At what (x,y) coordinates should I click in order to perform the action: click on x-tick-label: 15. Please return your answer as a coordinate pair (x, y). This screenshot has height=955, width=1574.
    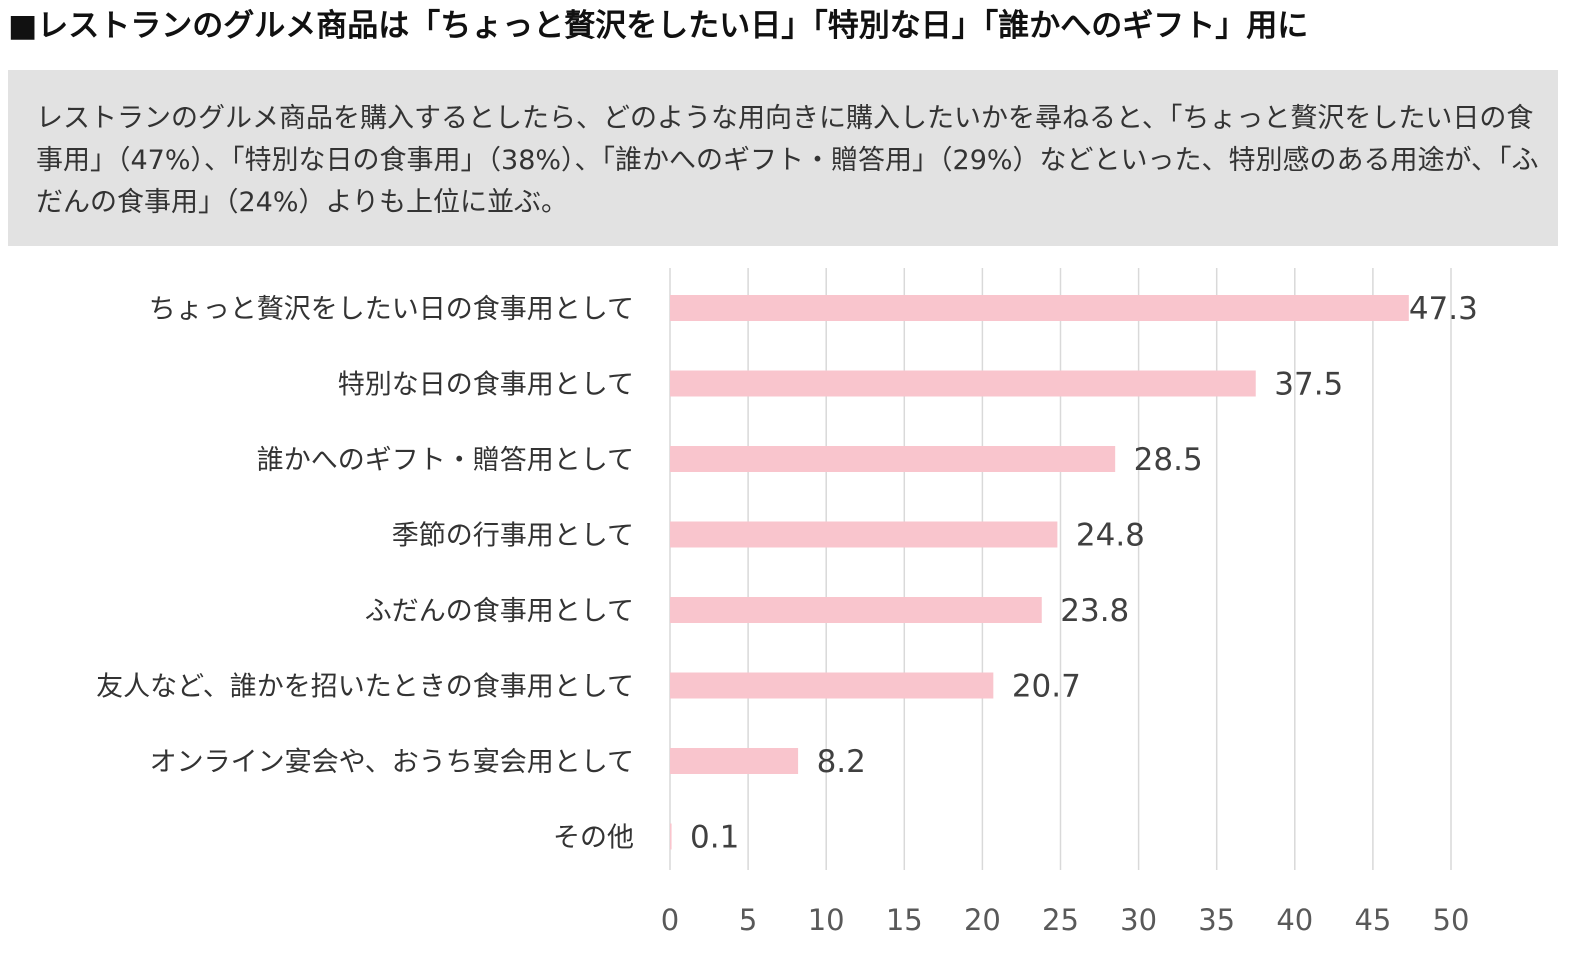
    Looking at the image, I should click on (904, 920).